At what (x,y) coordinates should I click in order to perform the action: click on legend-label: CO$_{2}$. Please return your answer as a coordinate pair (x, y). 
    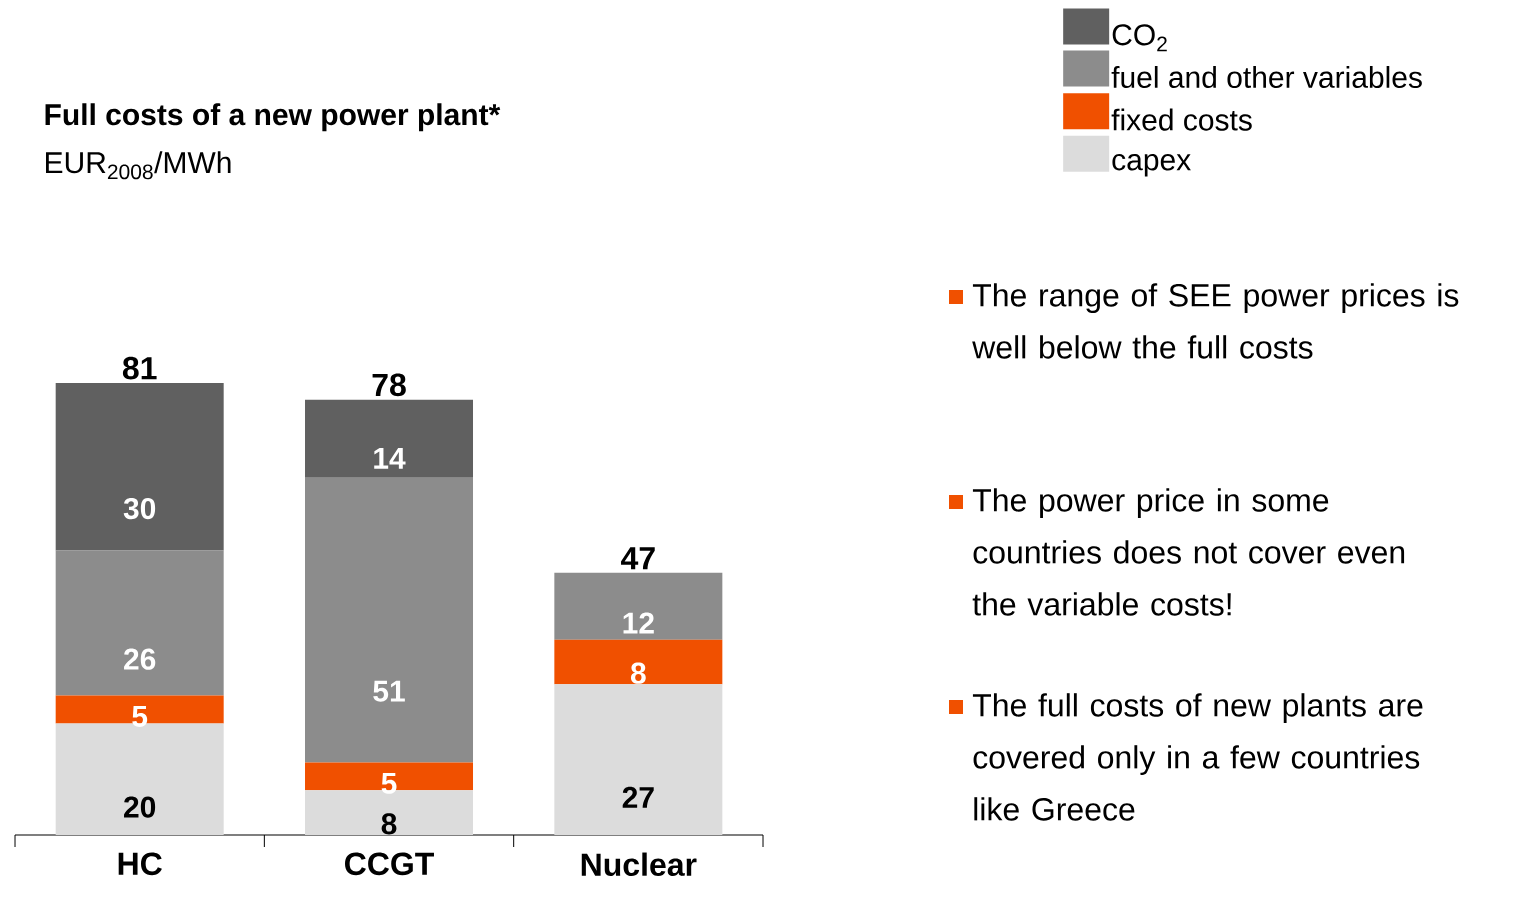
    Looking at the image, I should click on (1139, 38).